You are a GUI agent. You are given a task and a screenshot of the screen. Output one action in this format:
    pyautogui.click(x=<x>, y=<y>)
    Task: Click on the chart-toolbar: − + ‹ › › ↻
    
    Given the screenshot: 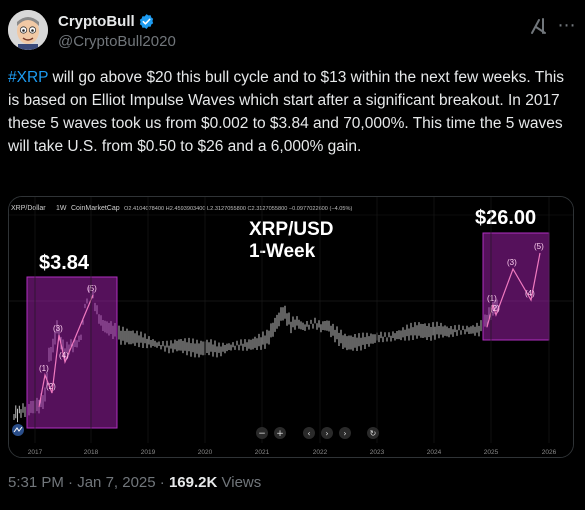 What is the action you would take?
    pyautogui.click(x=317, y=433)
    